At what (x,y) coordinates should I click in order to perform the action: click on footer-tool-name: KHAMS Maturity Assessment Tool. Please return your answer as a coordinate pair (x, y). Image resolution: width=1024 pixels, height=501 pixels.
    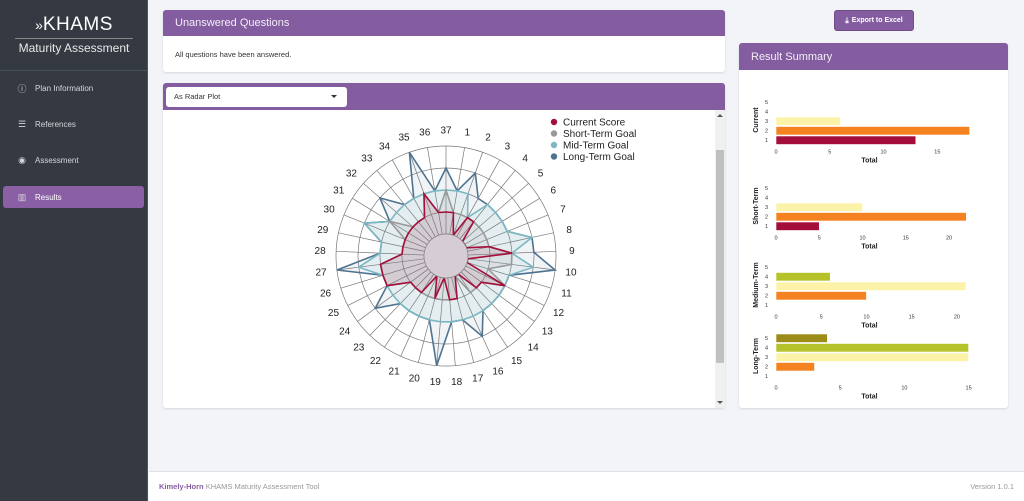
    Looking at the image, I should click on (262, 486).